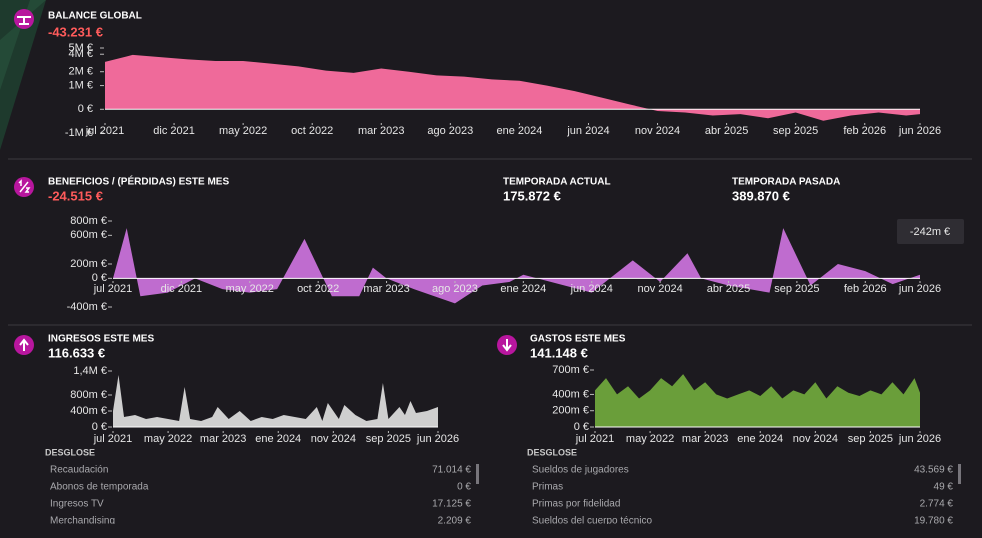 This screenshot has height=538, width=982. What do you see at coordinates (88, 235) in the screenshot?
I see `y-tick-label: 600m €` at bounding box center [88, 235].